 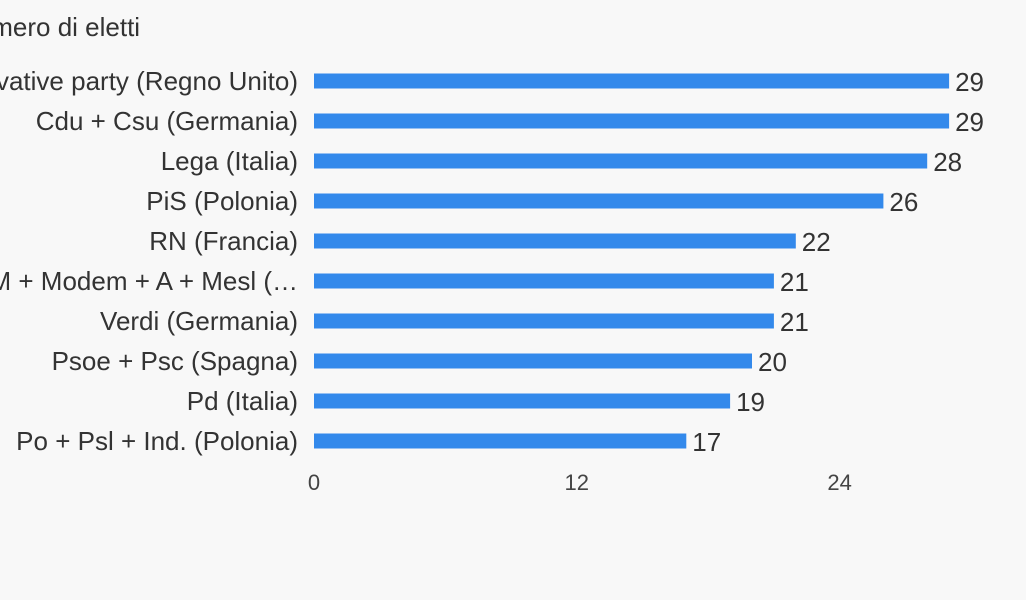 I want to click on category-label: Cdu + Csu (Germania), so click(x=167, y=121).